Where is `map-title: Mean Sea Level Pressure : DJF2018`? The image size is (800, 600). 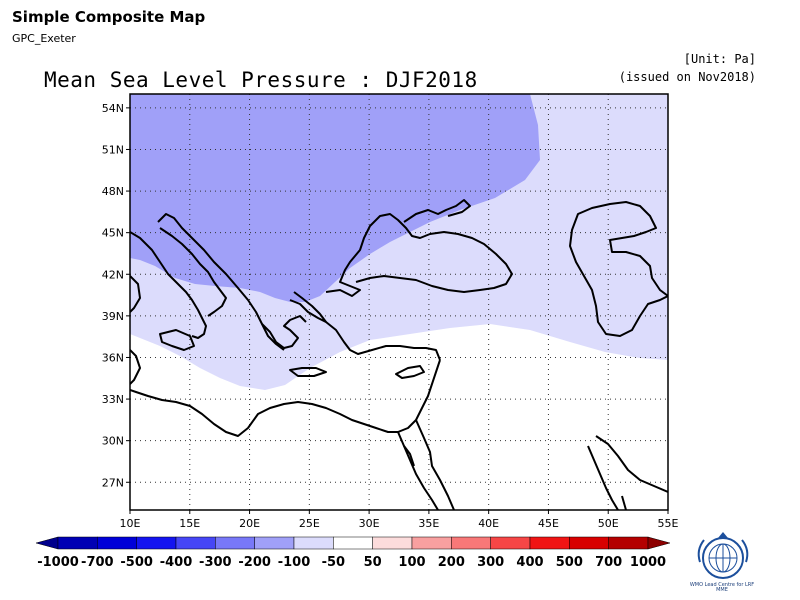 map-title: Mean Sea Level Pressure : DJF2018 is located at coordinates (261, 80).